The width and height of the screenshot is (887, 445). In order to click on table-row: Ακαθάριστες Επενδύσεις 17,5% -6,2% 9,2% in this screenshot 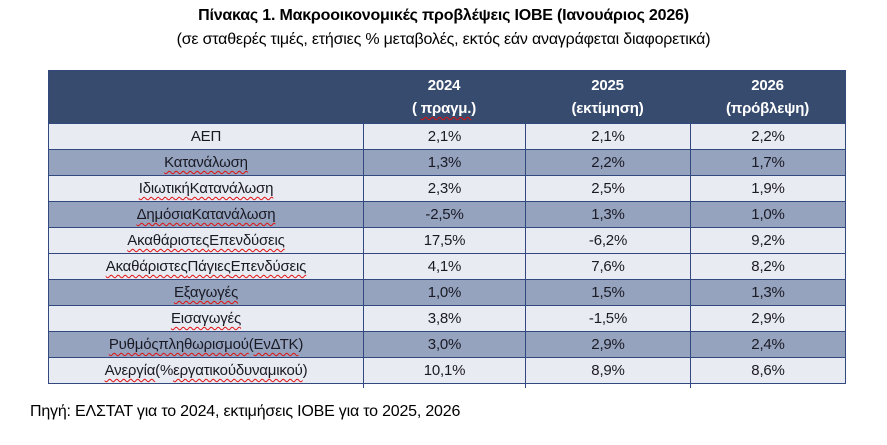, I will do `click(447, 240)`.